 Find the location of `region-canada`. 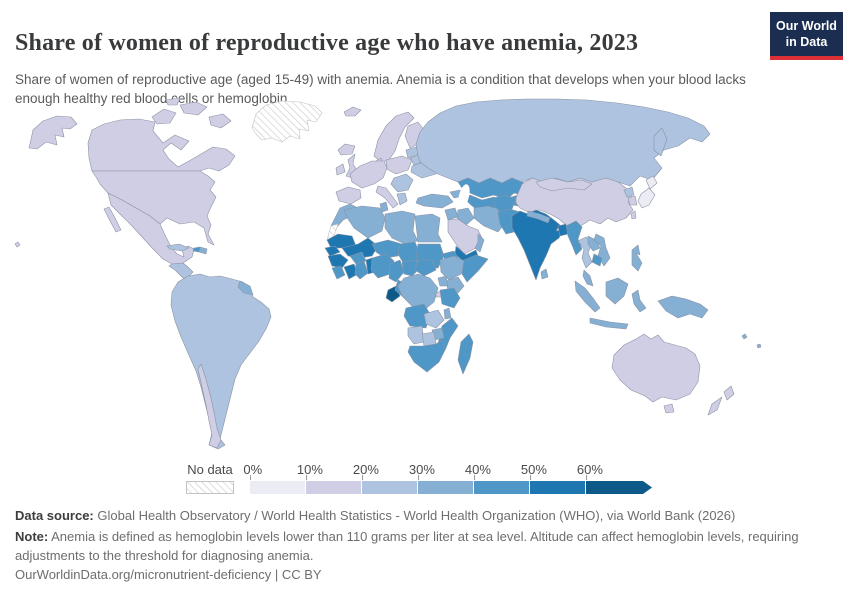

region-canada is located at coordinates (161, 145).